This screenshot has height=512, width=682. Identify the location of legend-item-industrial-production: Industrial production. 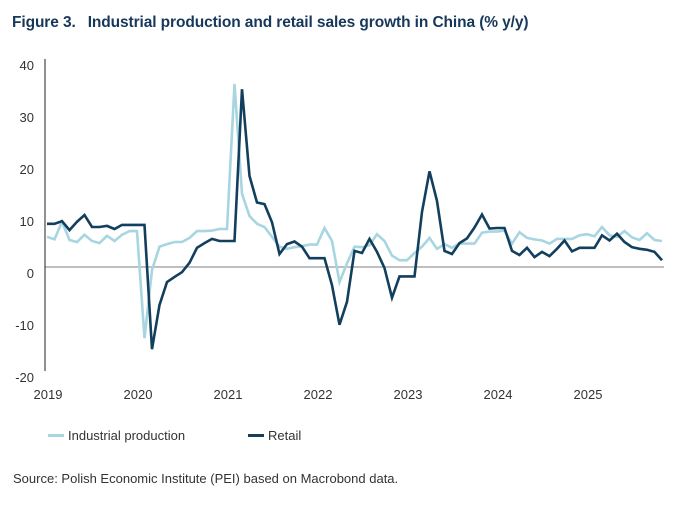
(116, 435).